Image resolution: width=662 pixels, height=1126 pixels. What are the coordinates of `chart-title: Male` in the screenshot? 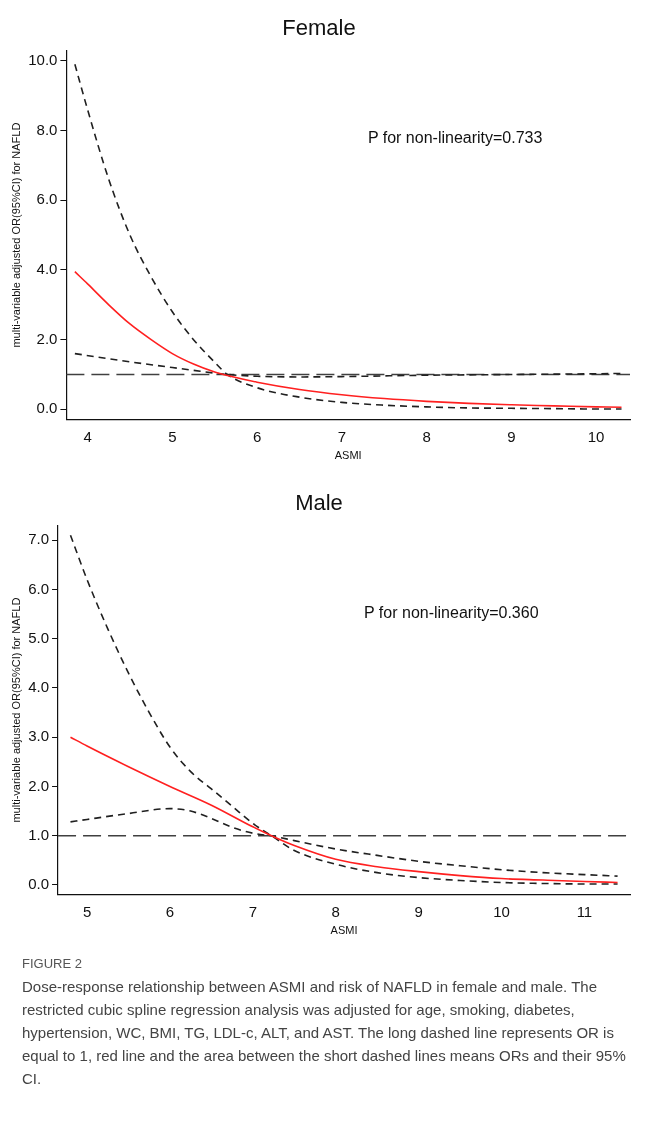 It's located at (319, 503).